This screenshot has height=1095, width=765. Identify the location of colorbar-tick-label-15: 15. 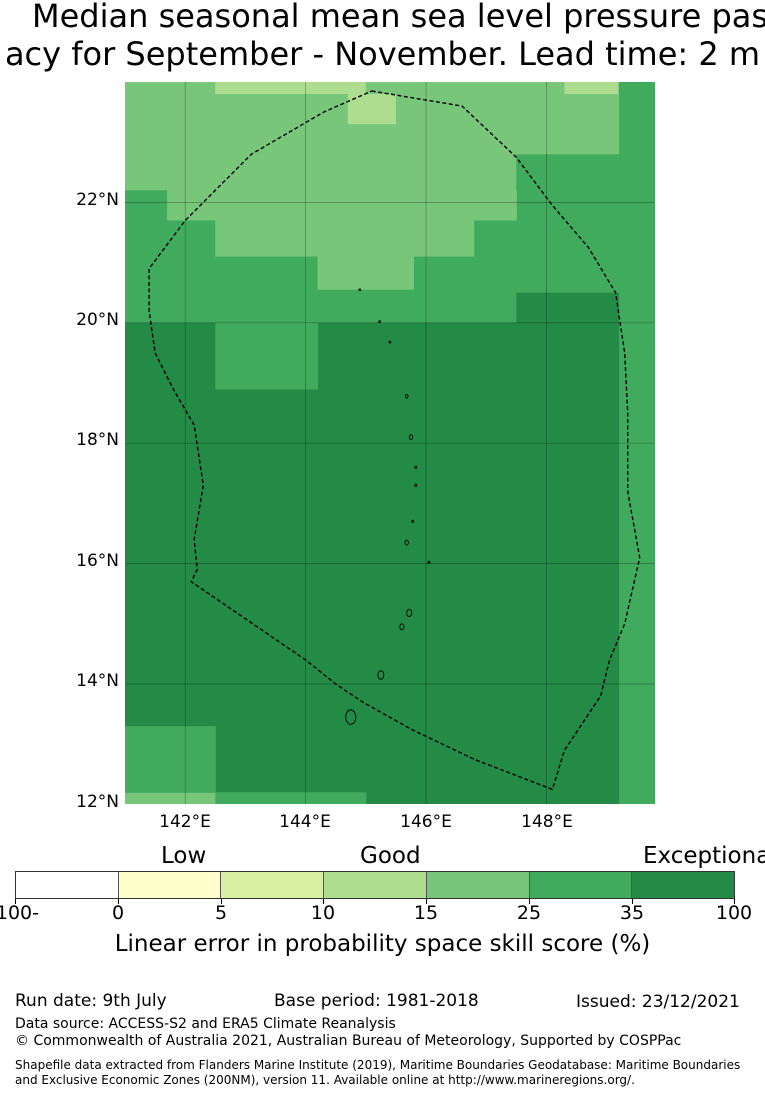
(426, 913).